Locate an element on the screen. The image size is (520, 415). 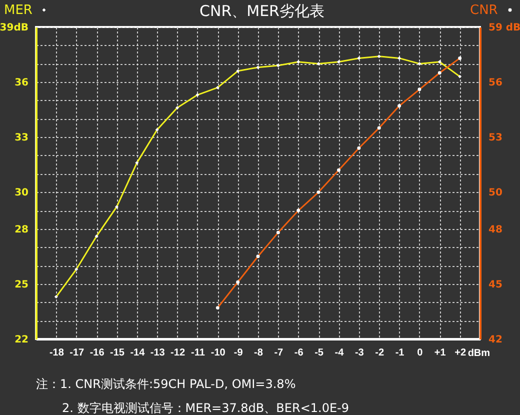
x-tick-label: -9 is located at coordinates (239, 353).